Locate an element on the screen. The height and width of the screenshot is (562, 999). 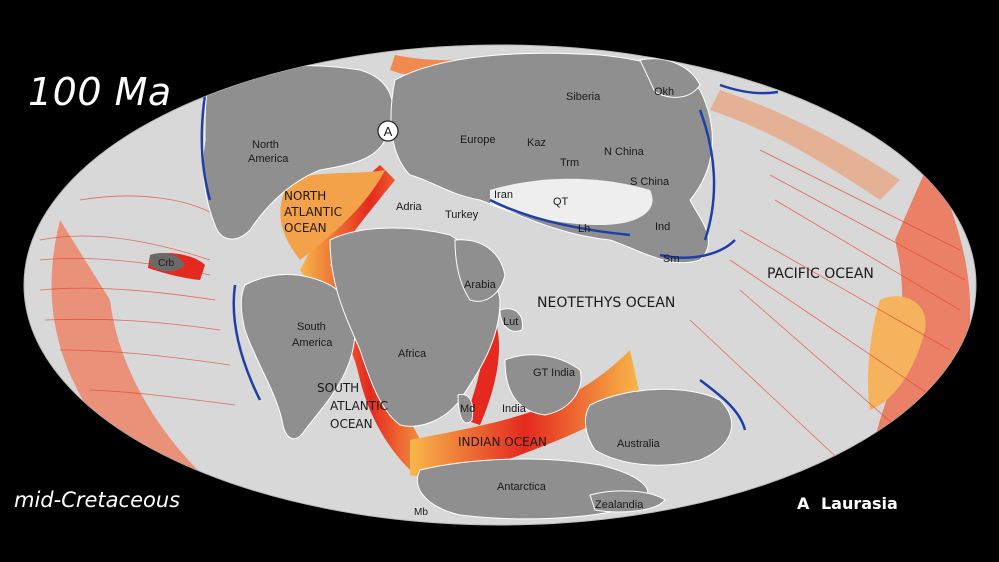
label-s-china: S China is located at coordinates (650, 182).